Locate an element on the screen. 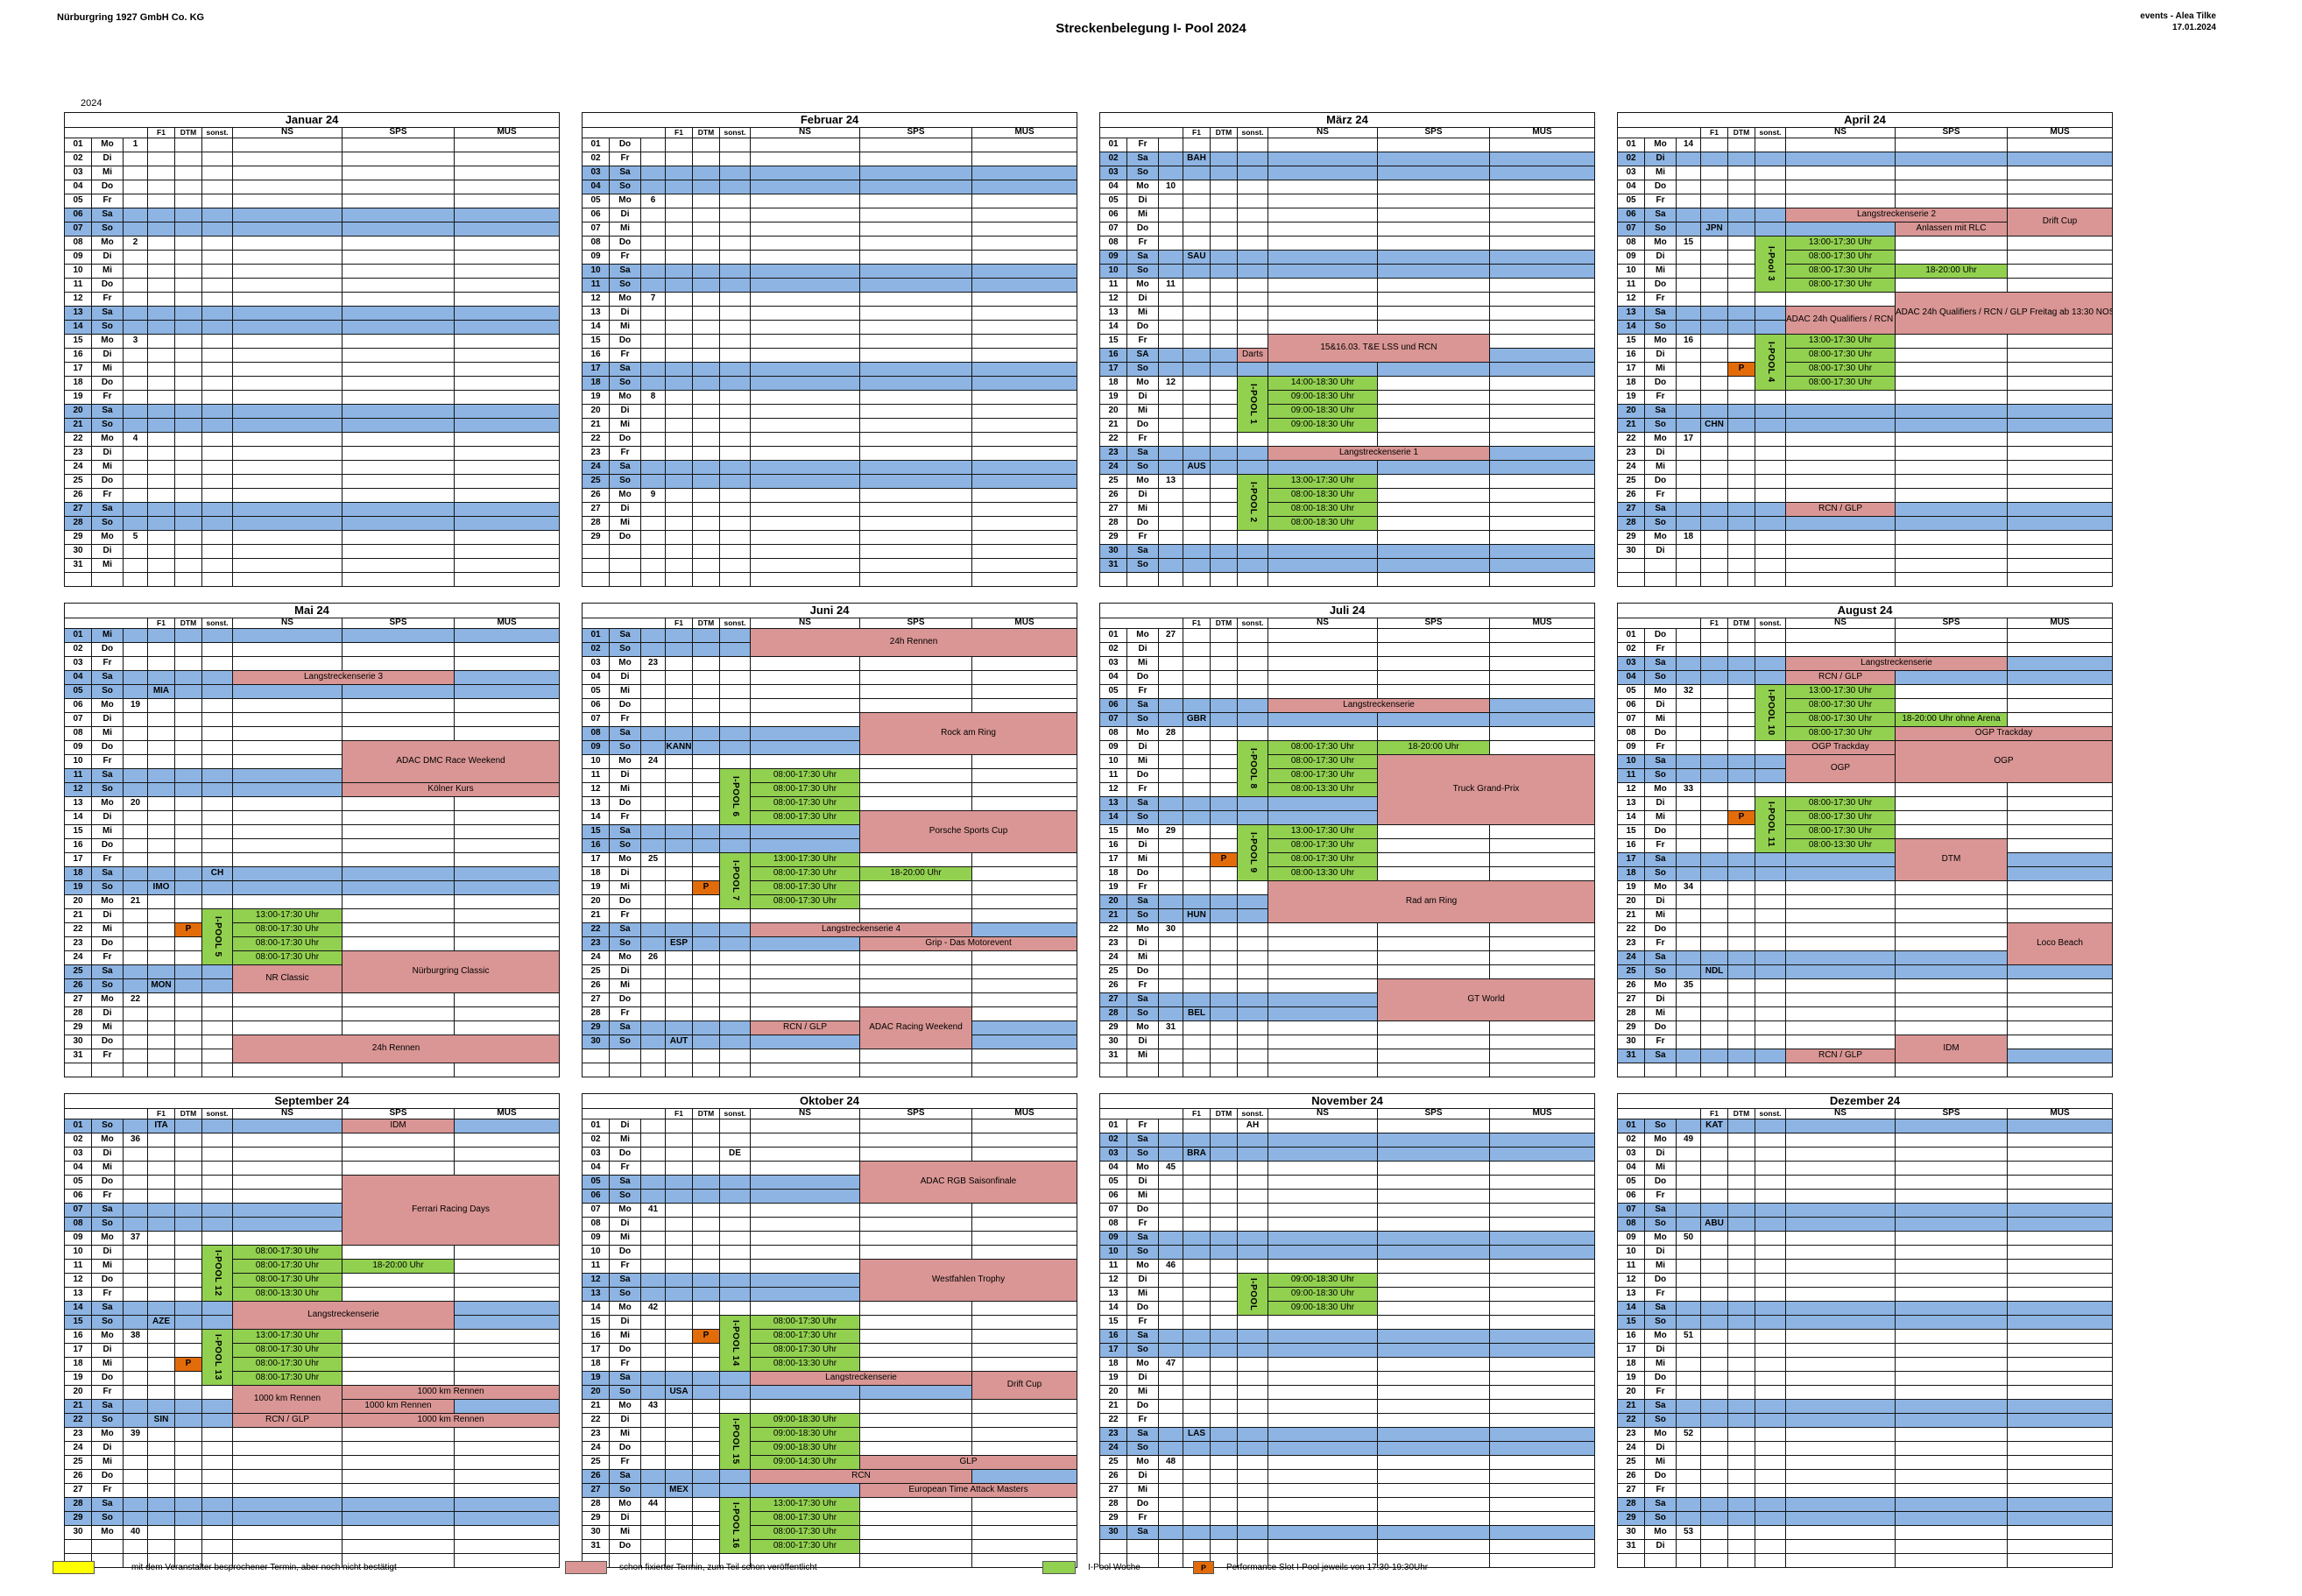  event-cell-f1: AUS is located at coordinates (1197, 467).